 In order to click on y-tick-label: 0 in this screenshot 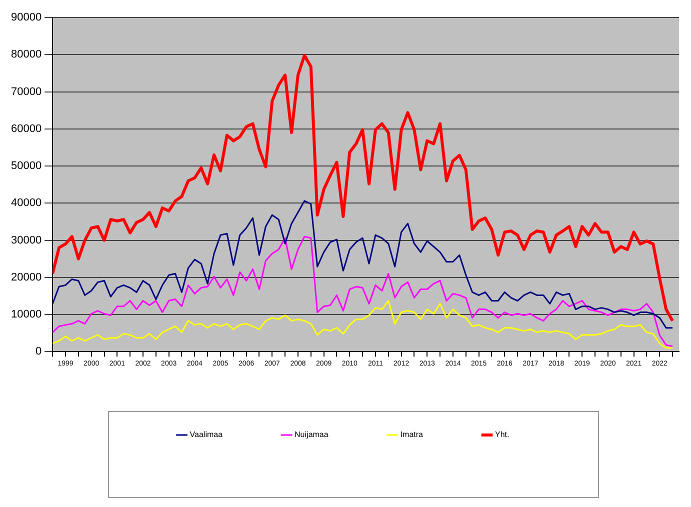, I will do `click(38, 352)`.